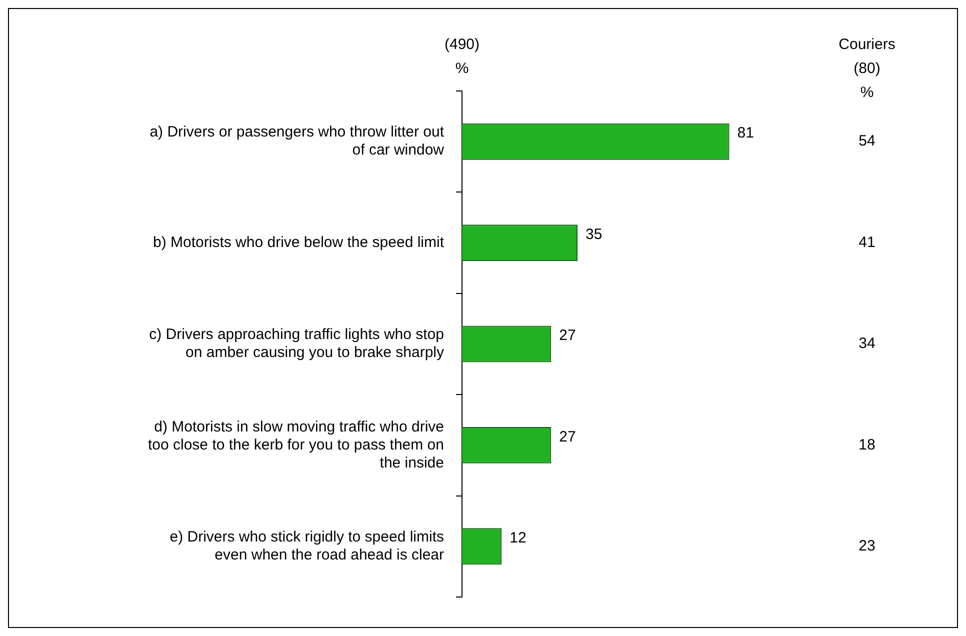 The height and width of the screenshot is (636, 966). What do you see at coordinates (299, 242) in the screenshot?
I see `y-tick-label: b) Motorists who drive below the speed limit` at bounding box center [299, 242].